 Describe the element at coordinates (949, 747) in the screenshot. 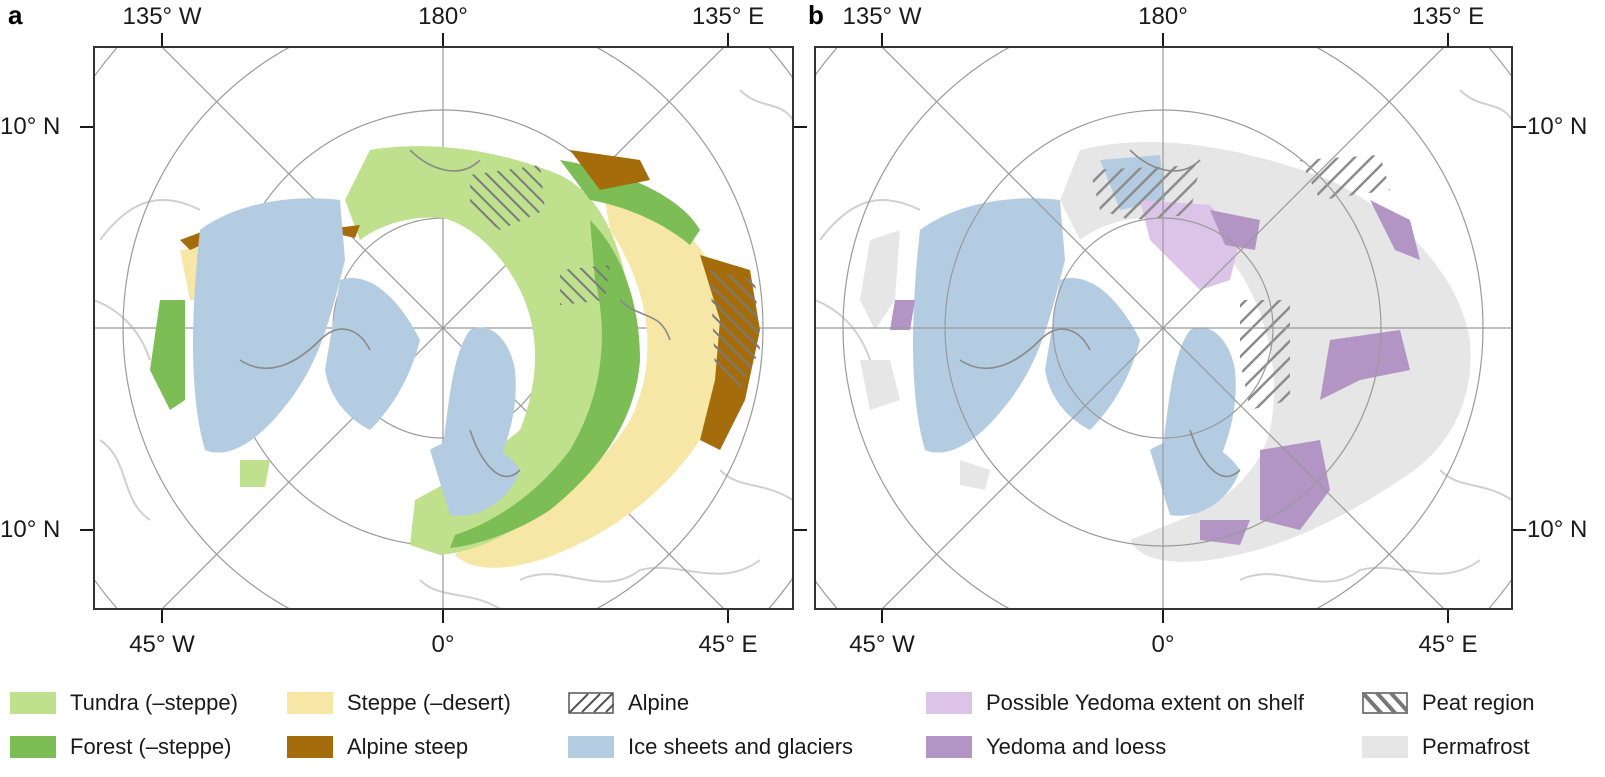

I see `yedoma-loess-swatch` at that location.